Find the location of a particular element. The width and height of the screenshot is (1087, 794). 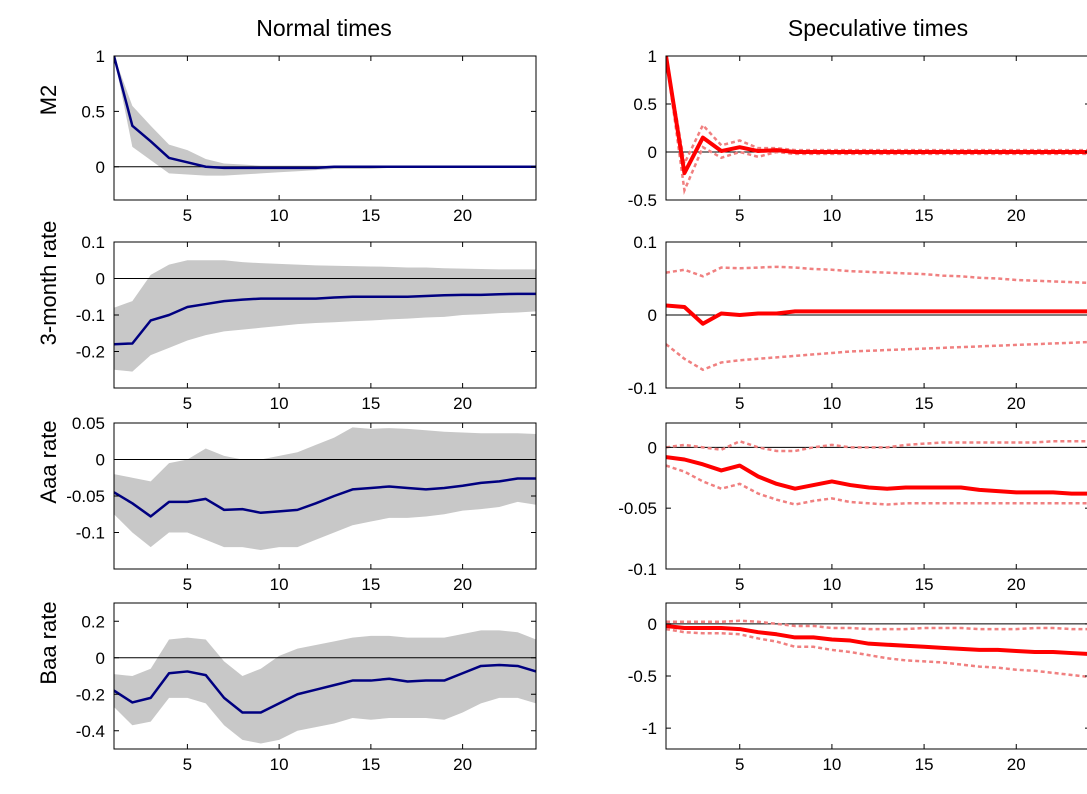

column-title-normal: Normal times is located at coordinates (323, 28).